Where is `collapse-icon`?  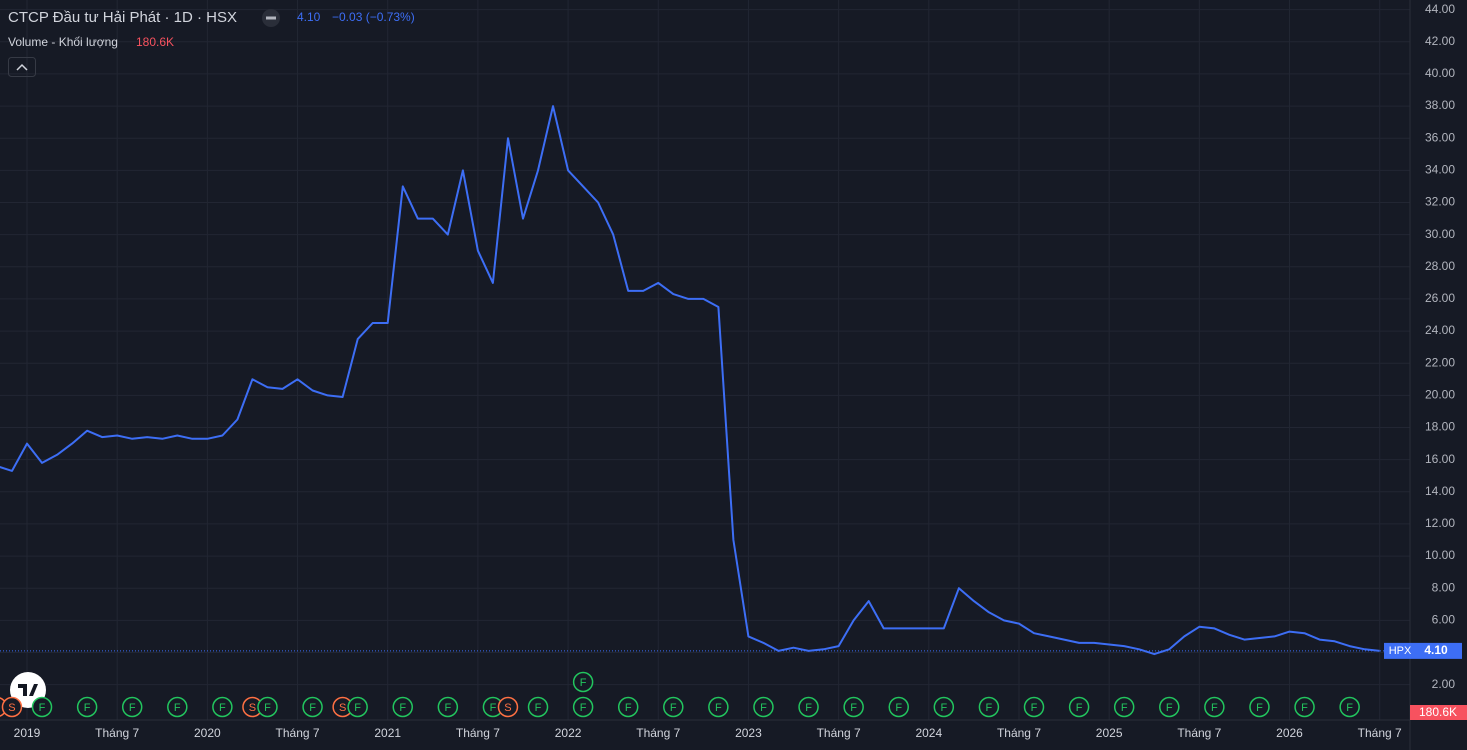
collapse-icon is located at coordinates (22, 67).